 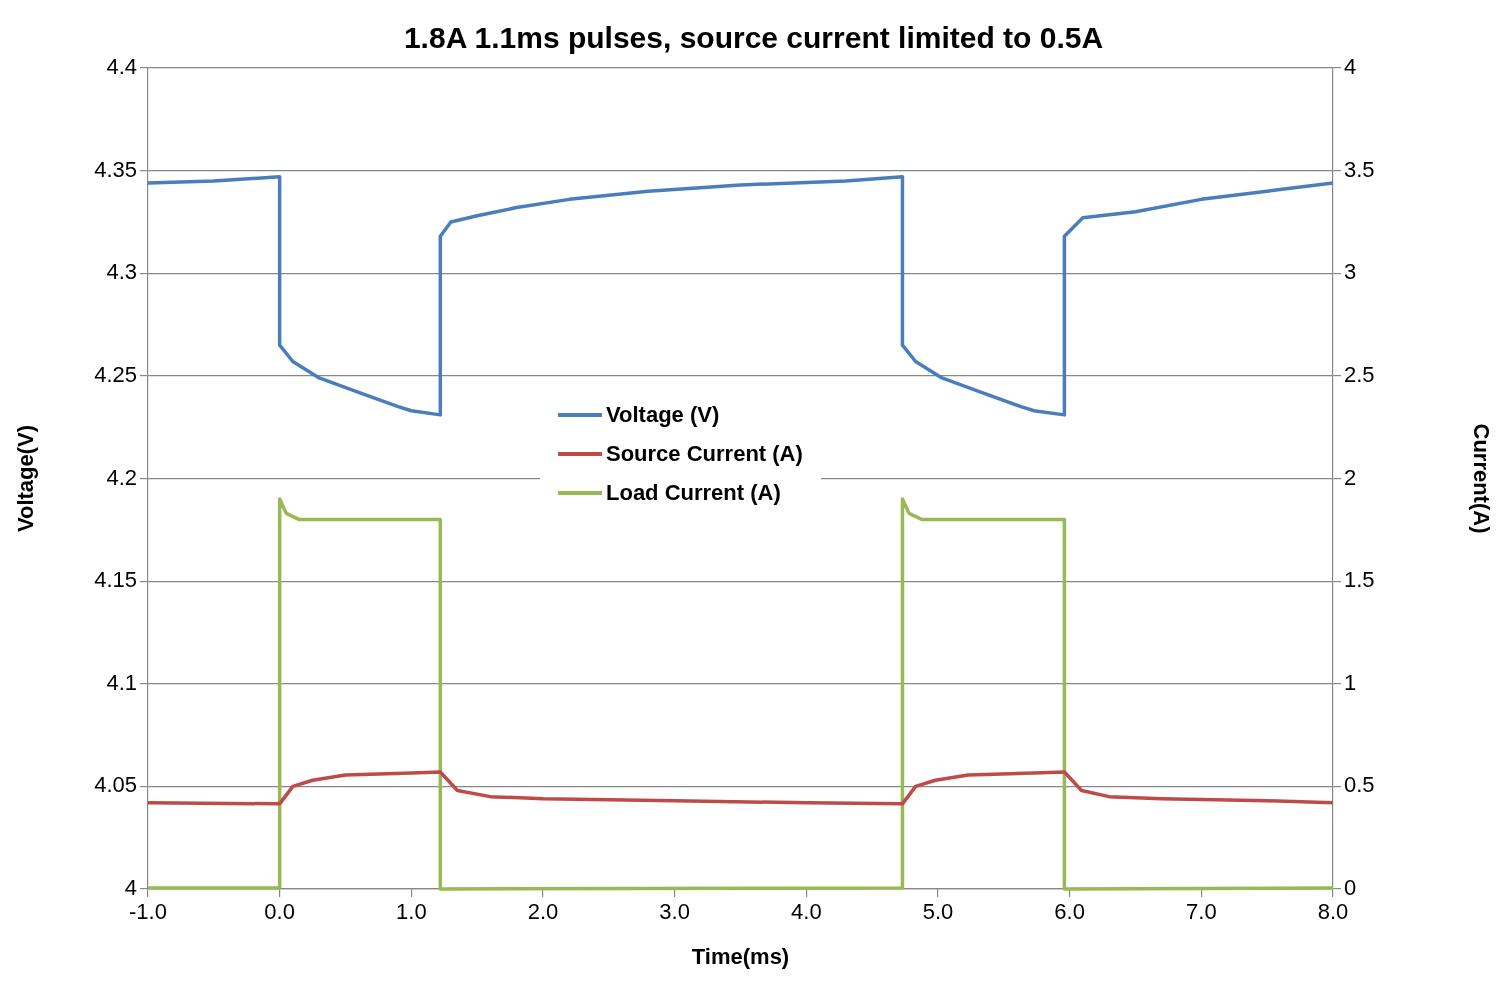 What do you see at coordinates (411, 912) in the screenshot?
I see `x-tick-label: 1.0` at bounding box center [411, 912].